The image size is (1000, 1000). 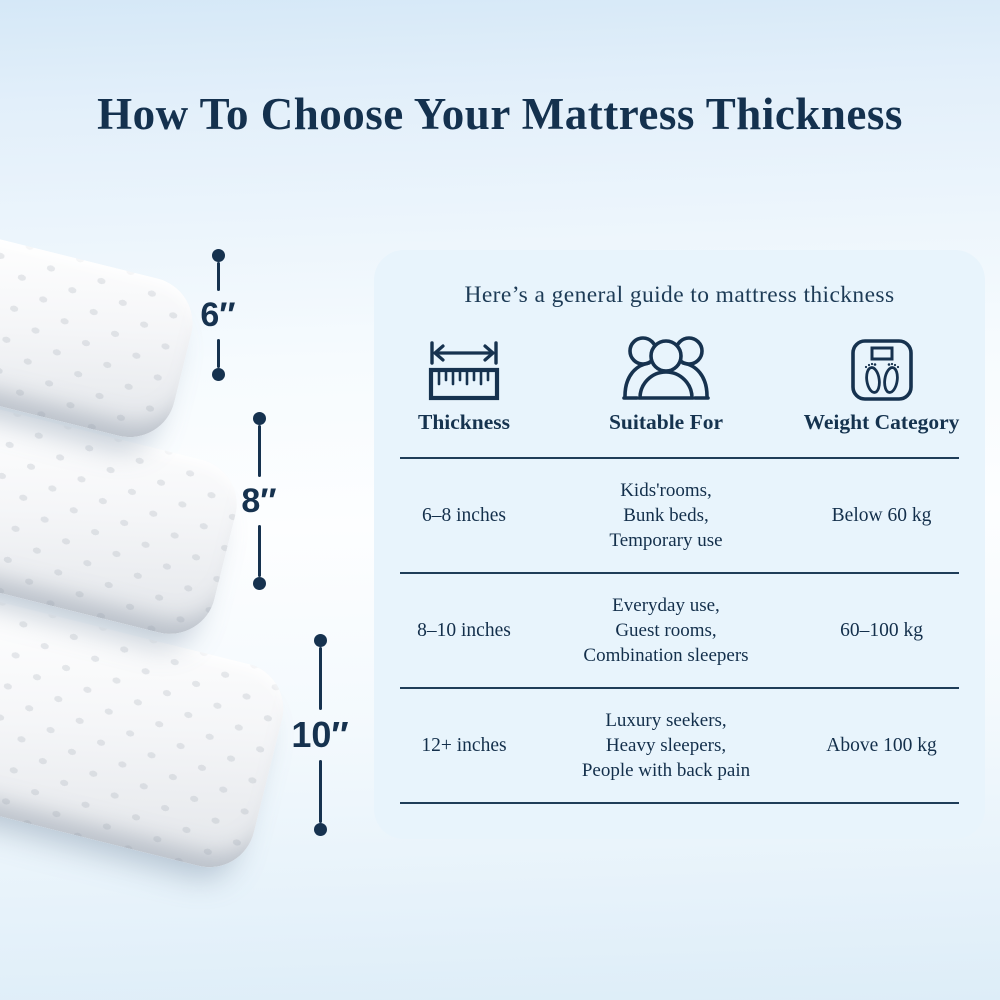 I want to click on column-header-weight-category: Weight Category, so click(x=881, y=422).